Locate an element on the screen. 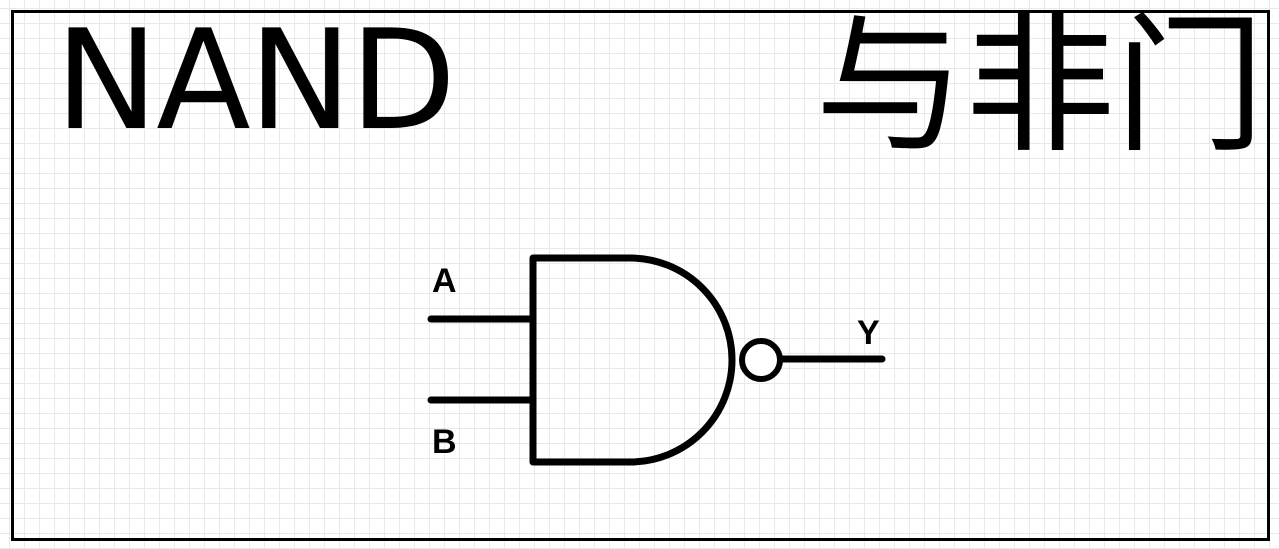 The height and width of the screenshot is (549, 1279). input-b-label: B is located at coordinates (444, 442).